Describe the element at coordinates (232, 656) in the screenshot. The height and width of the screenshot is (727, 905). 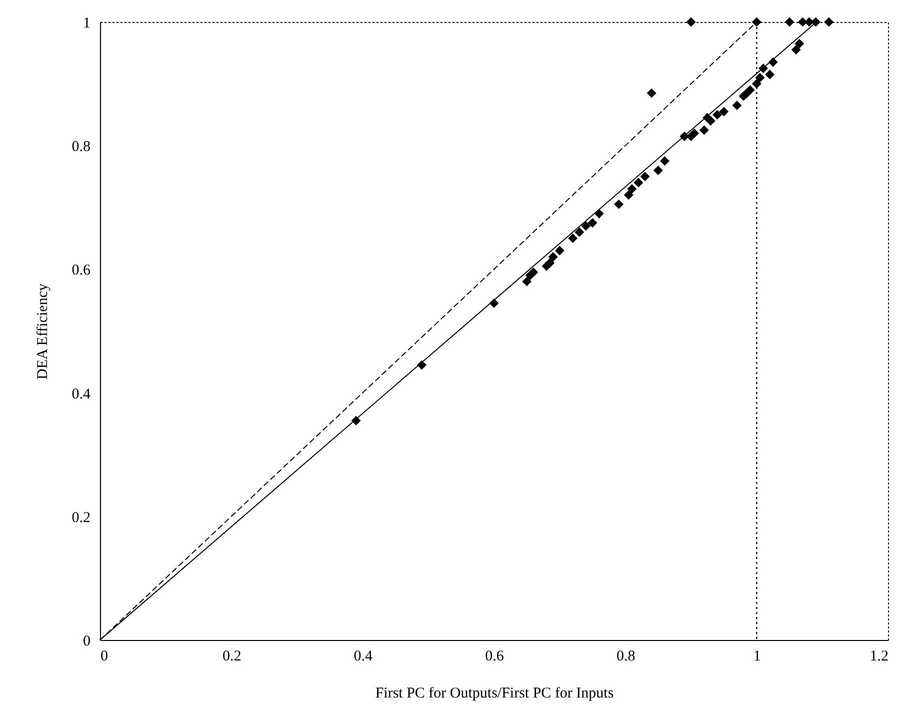
I see `x-tick-label: 0.2` at that location.